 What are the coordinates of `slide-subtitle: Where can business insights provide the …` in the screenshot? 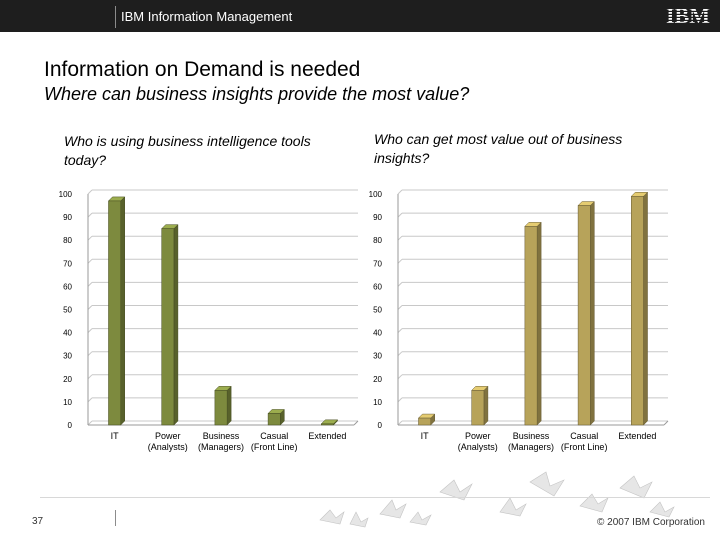 It's located at (257, 94).